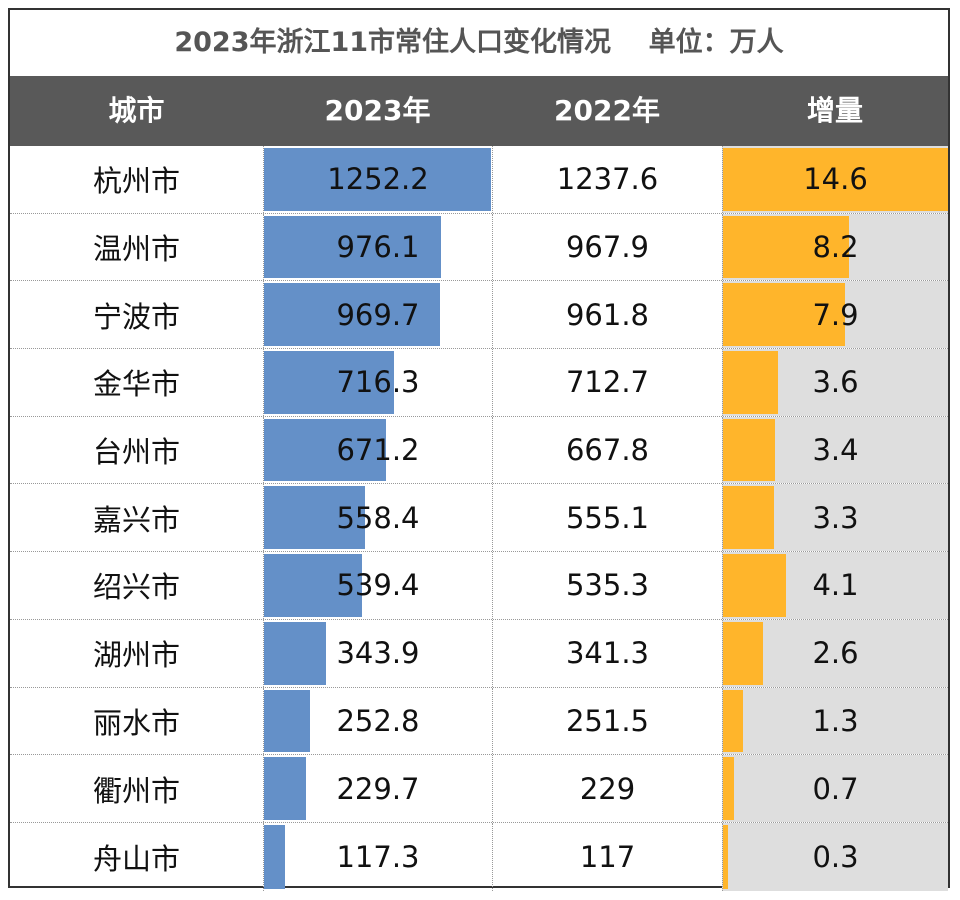  I want to click on value-2022-cell: 251.5, so click(607, 721).